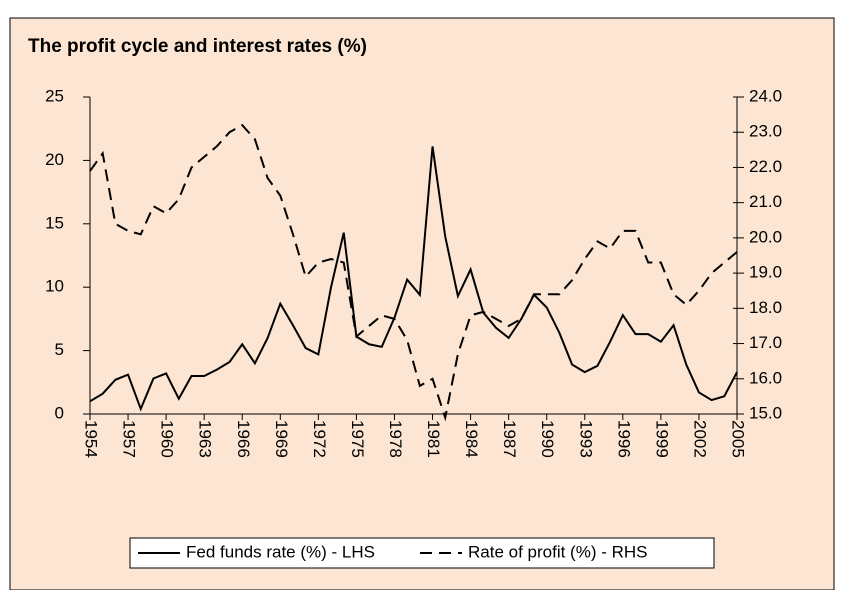 The height and width of the screenshot is (590, 842). Describe the element at coordinates (357, 439) in the screenshot. I see `x-tick-label: 1975` at that location.